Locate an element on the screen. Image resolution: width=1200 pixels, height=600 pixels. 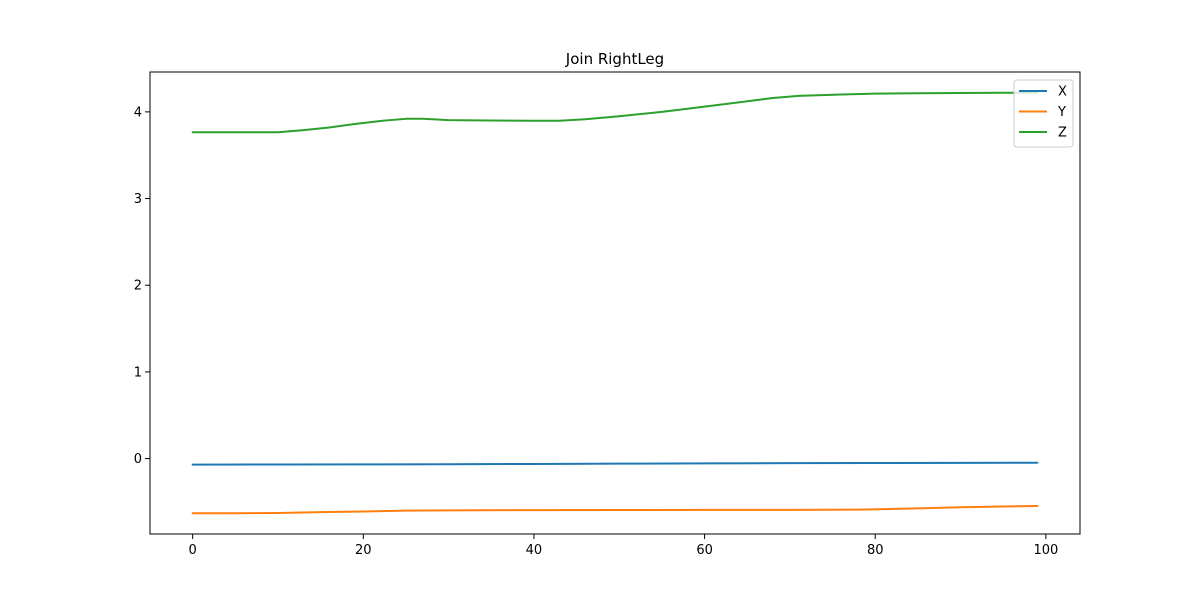
x-tick-label: 60 is located at coordinates (704, 550).